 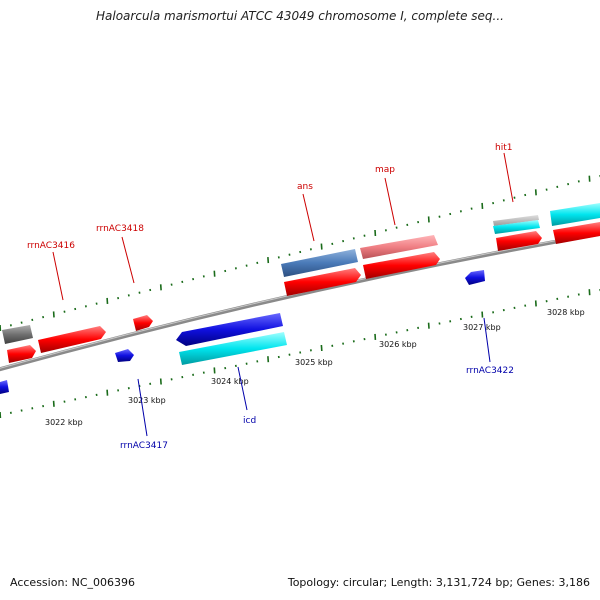 What do you see at coordinates (269, 197) in the screenshot?
I see `feature-labels-top: rrnAC3416 rrnAC3418 ans map hit1` at bounding box center [269, 197].